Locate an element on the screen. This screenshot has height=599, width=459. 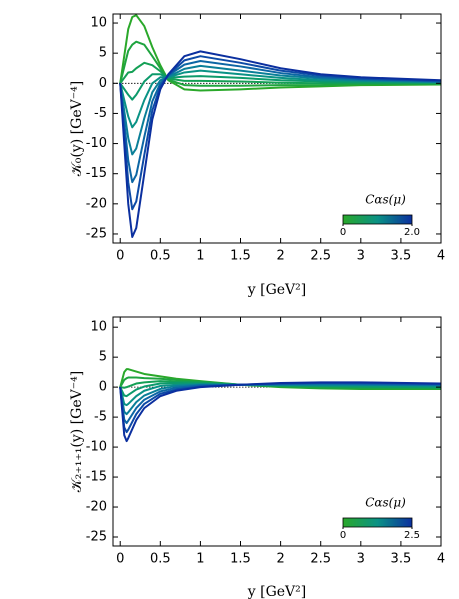
y-axis-label: 𝒦₂₊₁₊₁(y) [GeV⁻⁴] is located at coordinates (77, 431).